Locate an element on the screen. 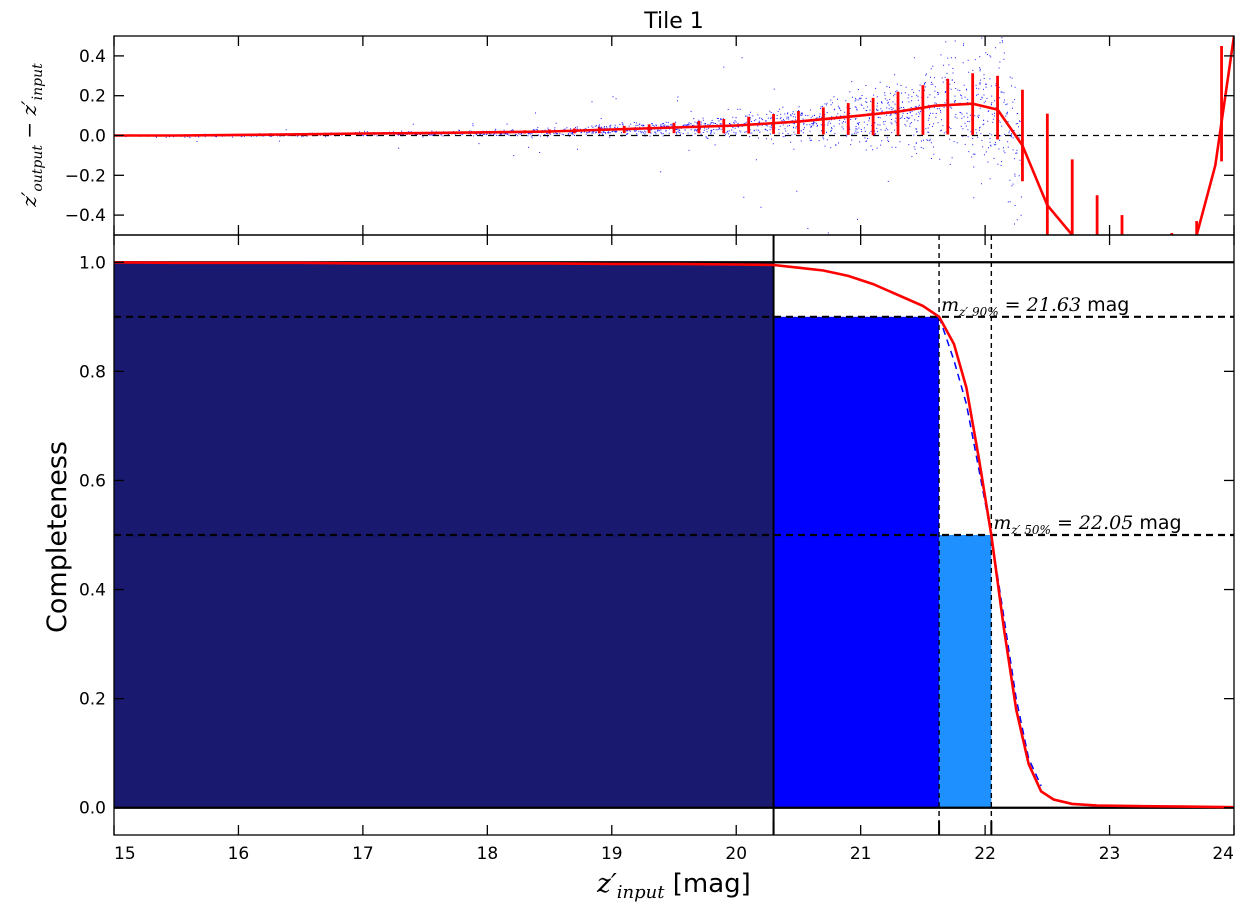 This screenshot has height=911, width=1256. completeness-fit-curve is located at coordinates (990, 551).